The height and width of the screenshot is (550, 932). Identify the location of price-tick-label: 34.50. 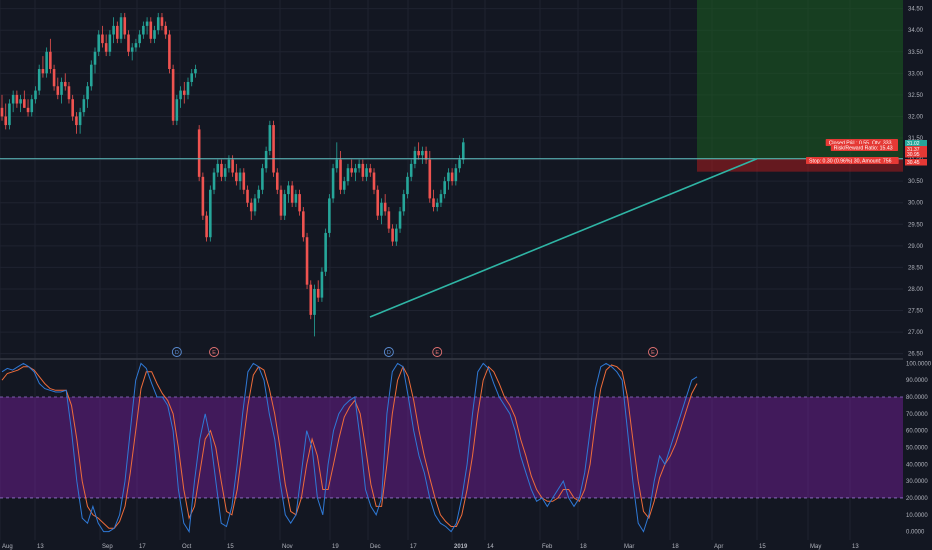
(916, 10).